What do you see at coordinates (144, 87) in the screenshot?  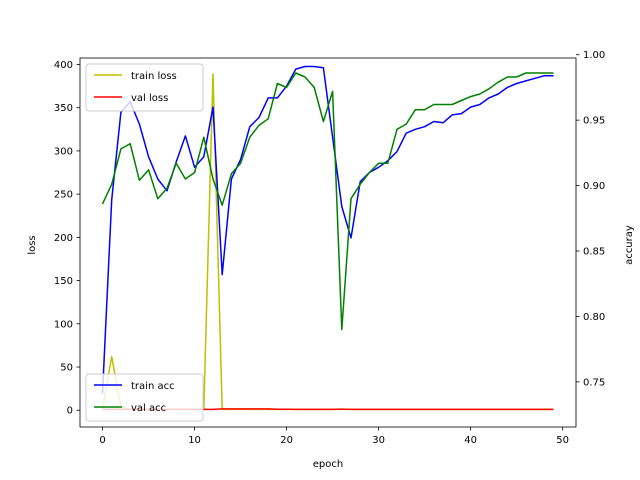 I see `legend-upper-left: train loss val loss` at bounding box center [144, 87].